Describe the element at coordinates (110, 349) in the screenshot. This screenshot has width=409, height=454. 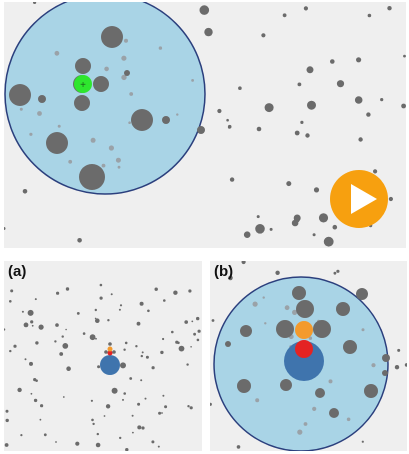
I see `player-cell-orange` at that location.